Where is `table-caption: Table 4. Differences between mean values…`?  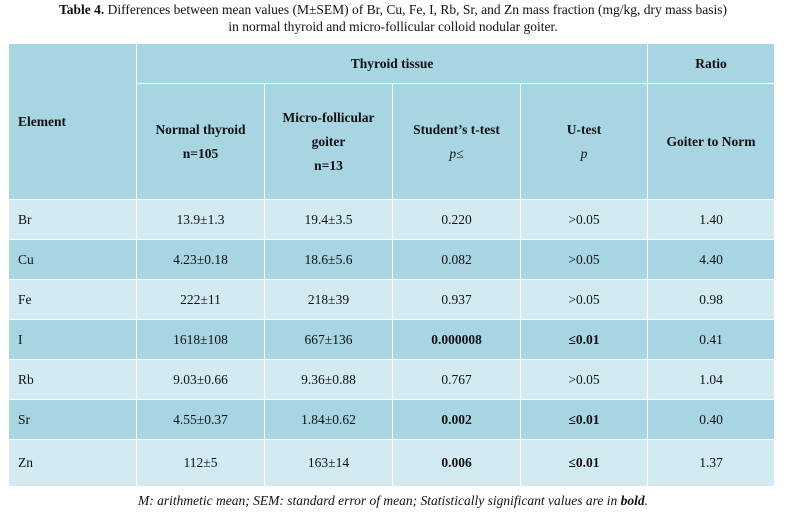 table-caption: Table 4. Differences between mean values… is located at coordinates (393, 18).